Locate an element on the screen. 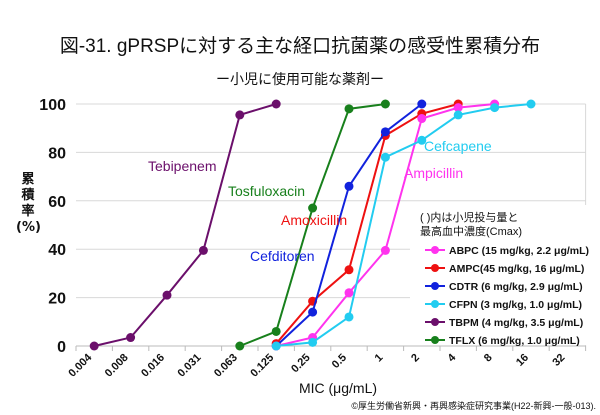 This screenshot has height=415, width=600. y-tick-label: 60 is located at coordinates (57, 202).